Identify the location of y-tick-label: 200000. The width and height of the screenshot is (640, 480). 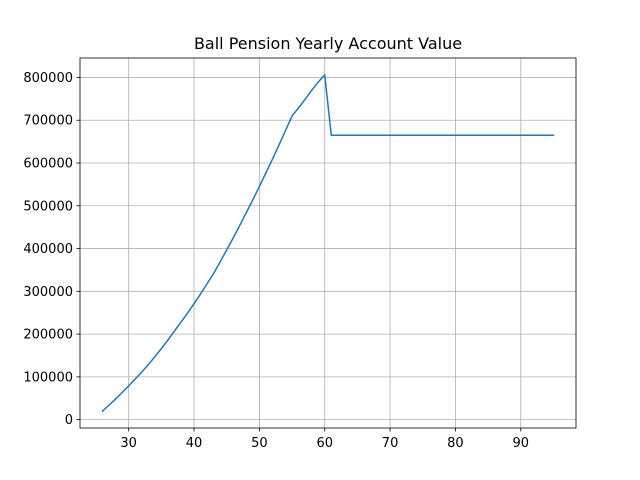
(48, 335).